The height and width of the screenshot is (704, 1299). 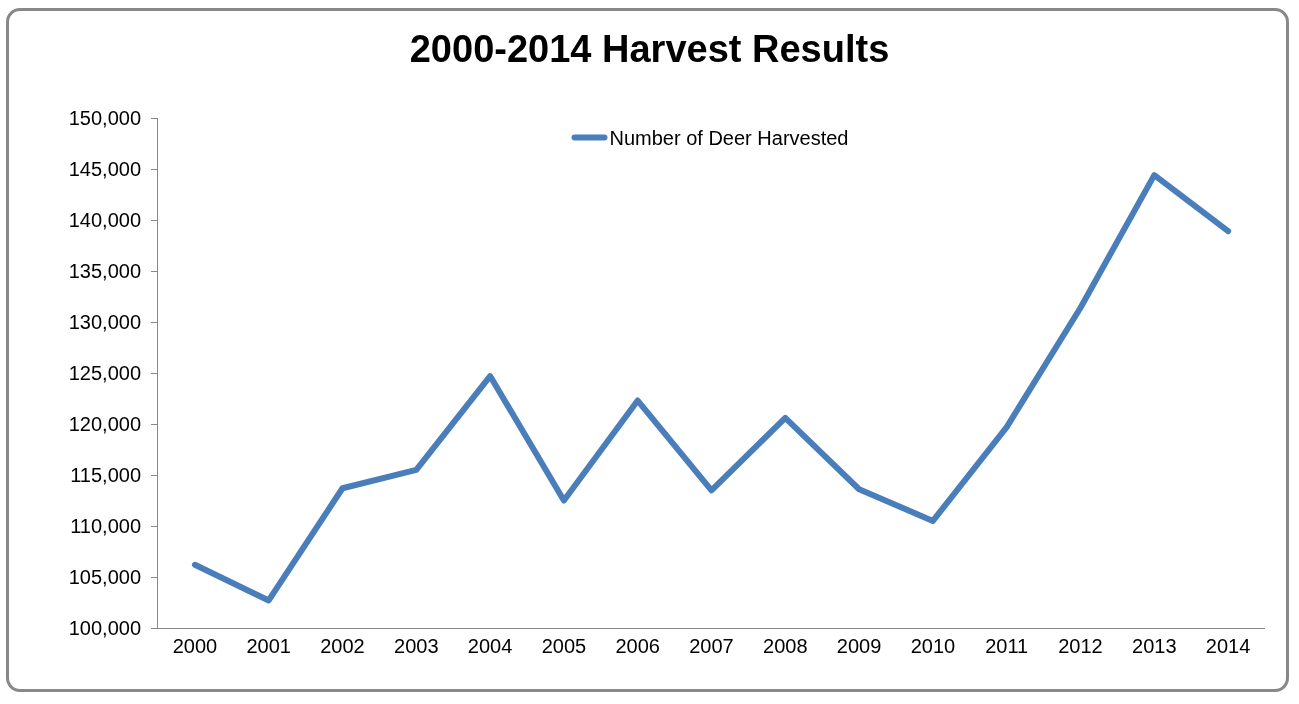 What do you see at coordinates (104, 169) in the screenshot?
I see `y-tick-label: 145,000` at bounding box center [104, 169].